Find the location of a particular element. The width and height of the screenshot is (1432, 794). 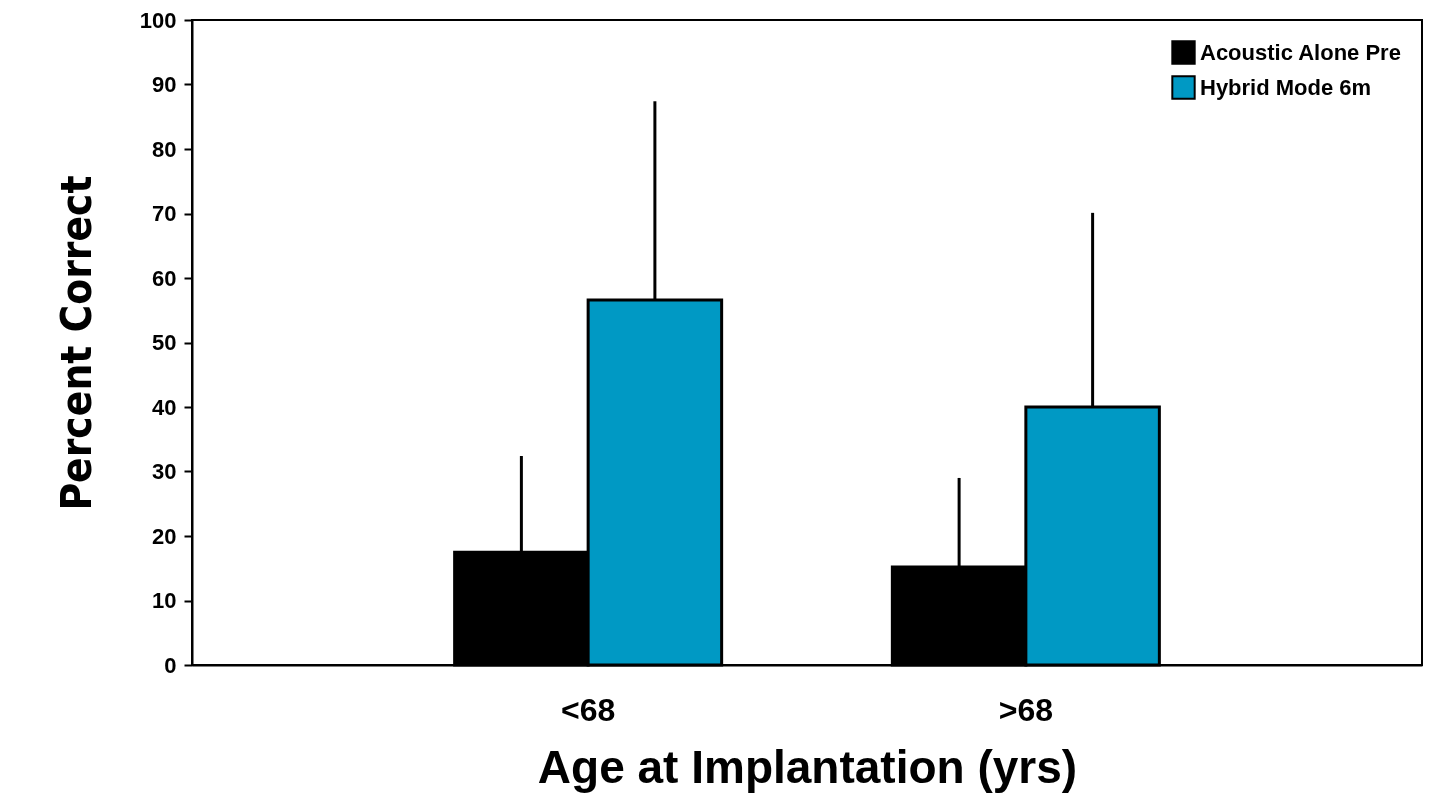

y-tick-label: 30 is located at coordinates (164, 471).